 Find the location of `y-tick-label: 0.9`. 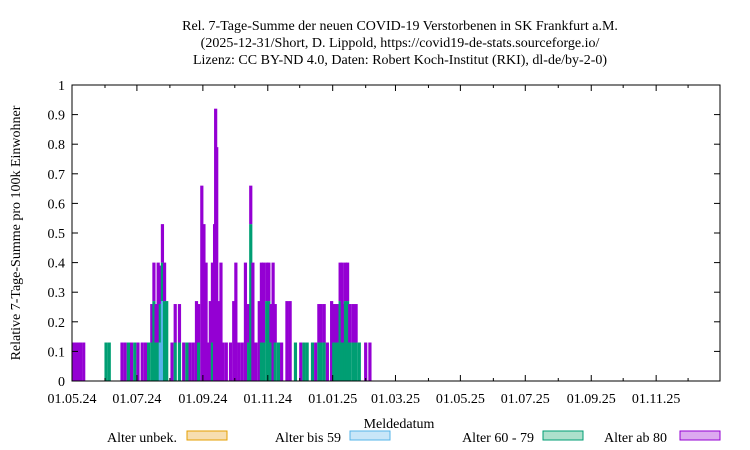

y-tick-label: 0.9 is located at coordinates (57, 116).